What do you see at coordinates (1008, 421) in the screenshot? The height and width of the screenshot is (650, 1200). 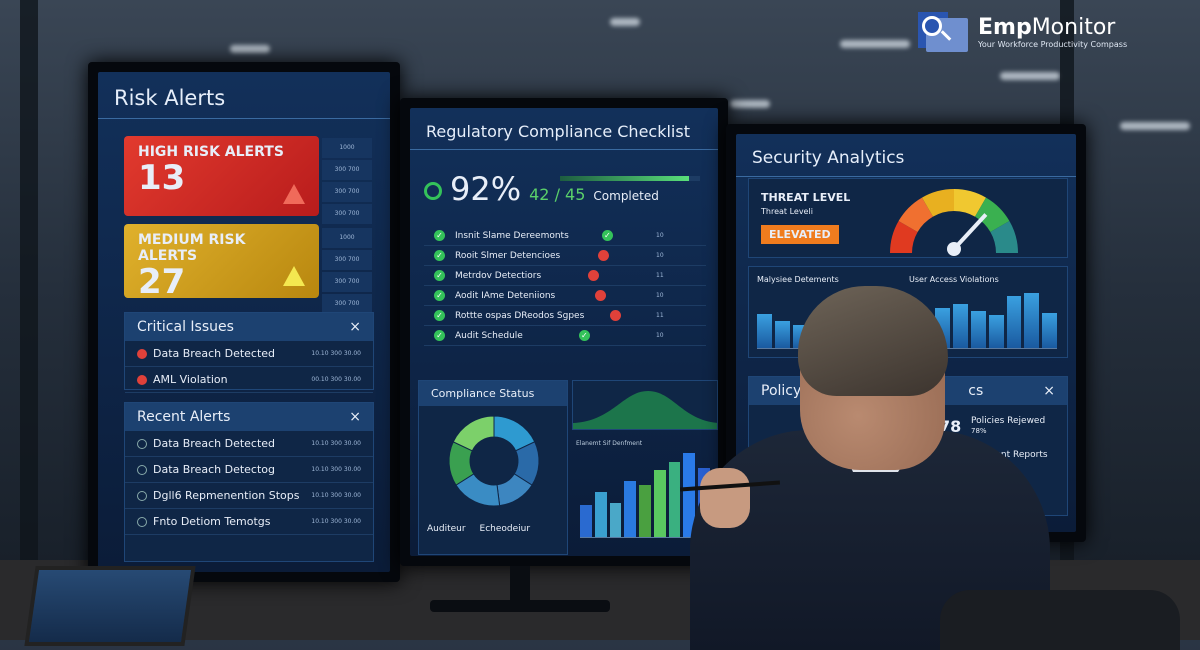 I see `policy-stat-label: Policies Rejewed` at bounding box center [1008, 421].